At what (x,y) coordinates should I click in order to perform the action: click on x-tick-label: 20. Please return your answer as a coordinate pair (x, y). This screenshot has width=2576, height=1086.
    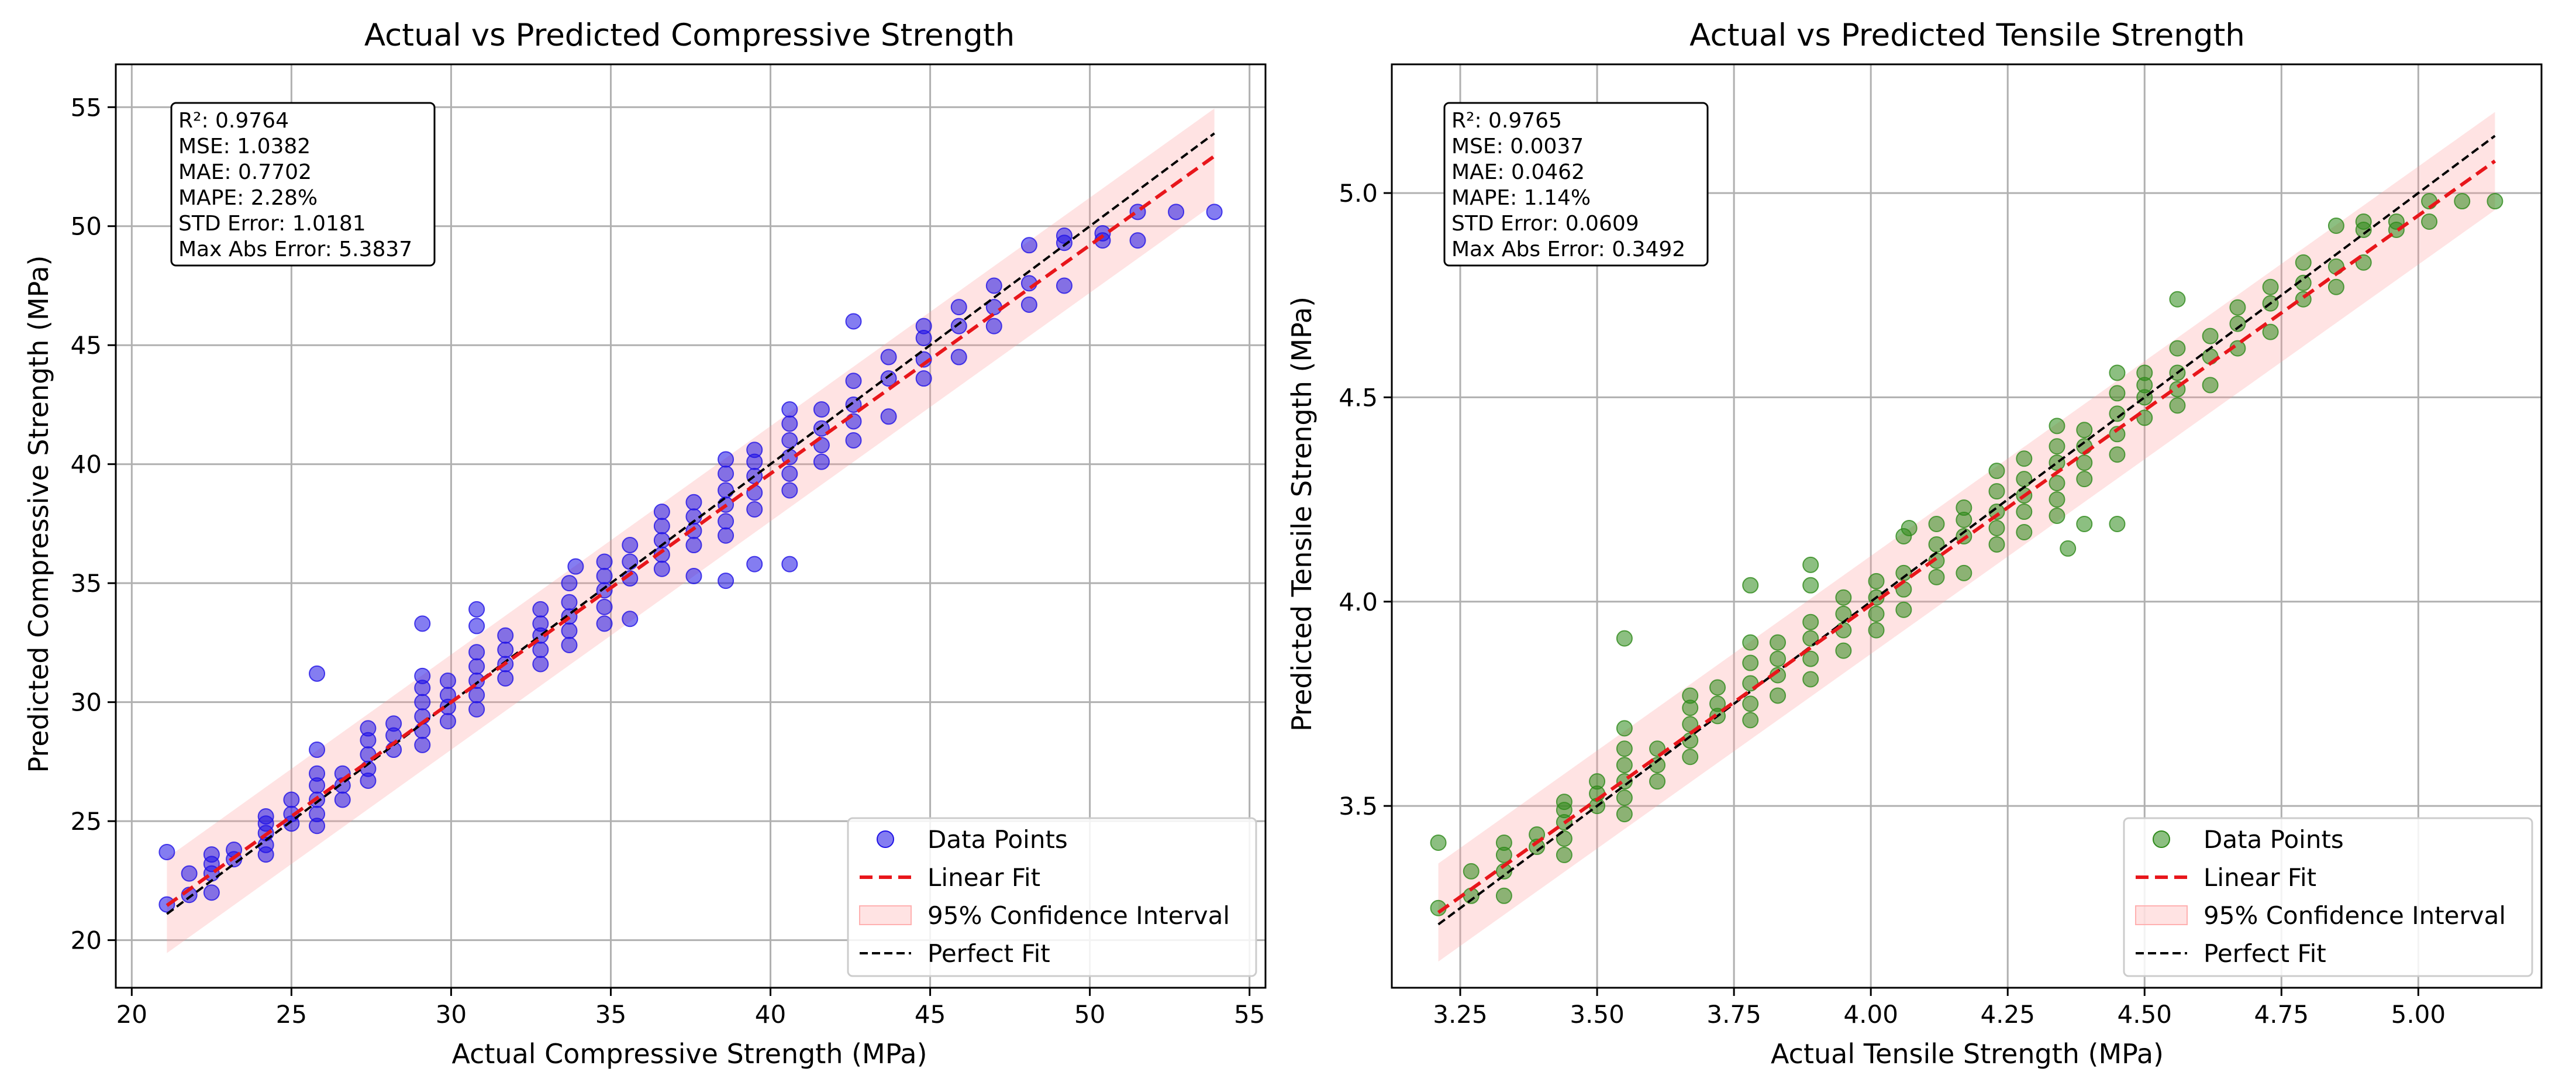
    Looking at the image, I should click on (132, 1014).